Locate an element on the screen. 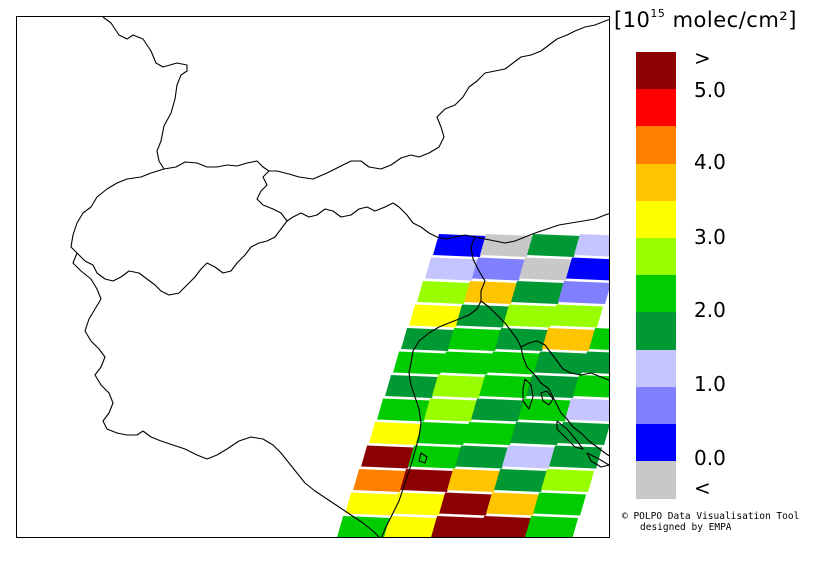 The image size is (813, 566). coast-croatia is located at coordinates (564, 401).